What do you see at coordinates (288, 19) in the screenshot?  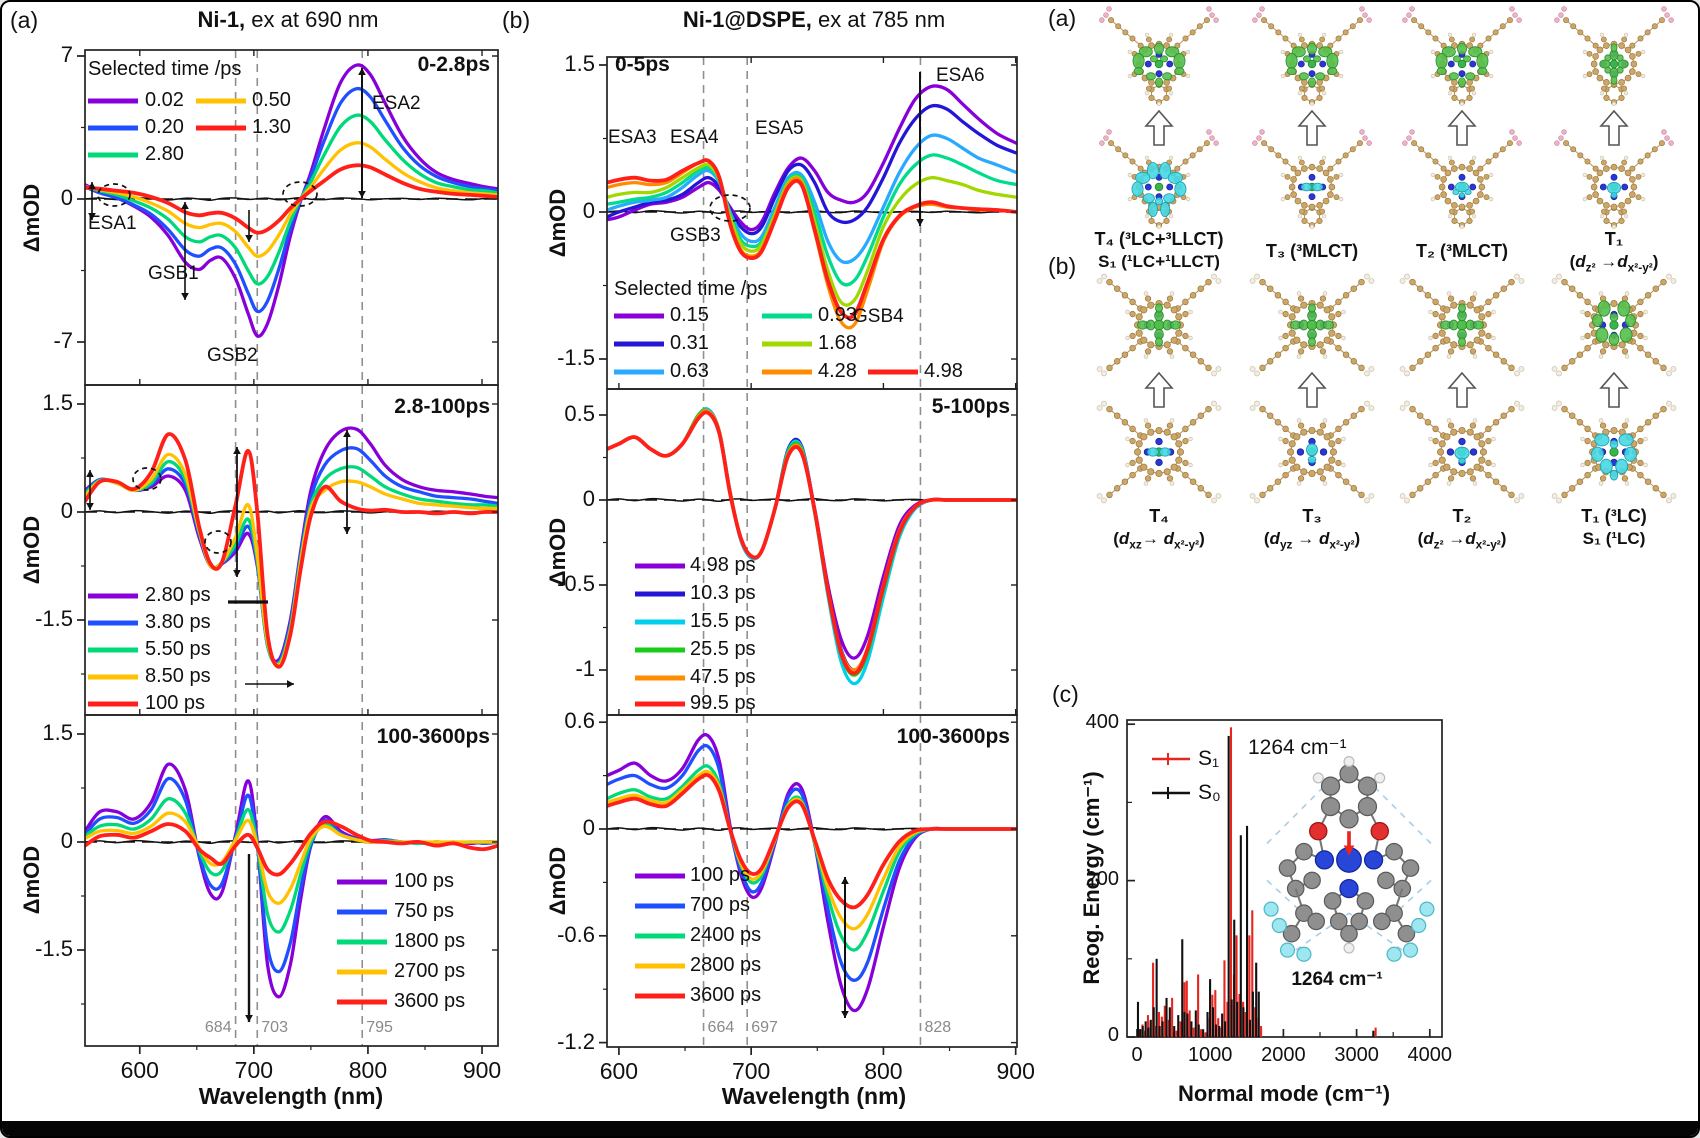 I see `left-title: Ni-1, ex at 690 nm` at bounding box center [288, 19].